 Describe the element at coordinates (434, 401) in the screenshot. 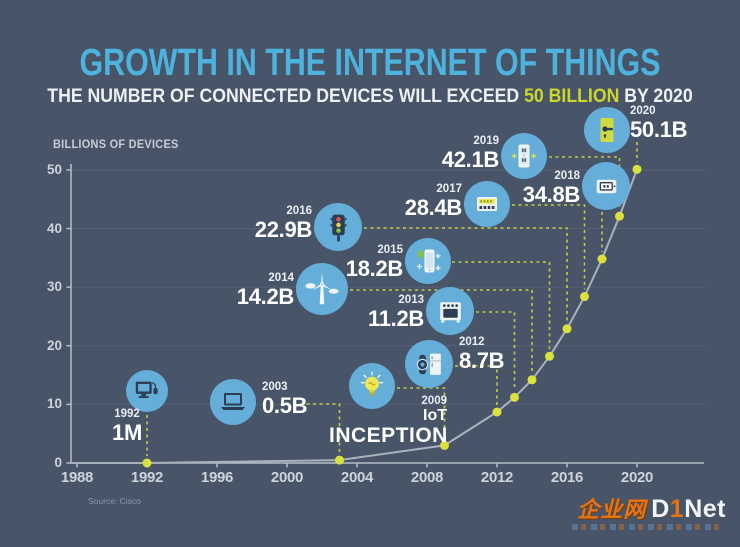

I see `milestone-year-label: 2009` at that location.